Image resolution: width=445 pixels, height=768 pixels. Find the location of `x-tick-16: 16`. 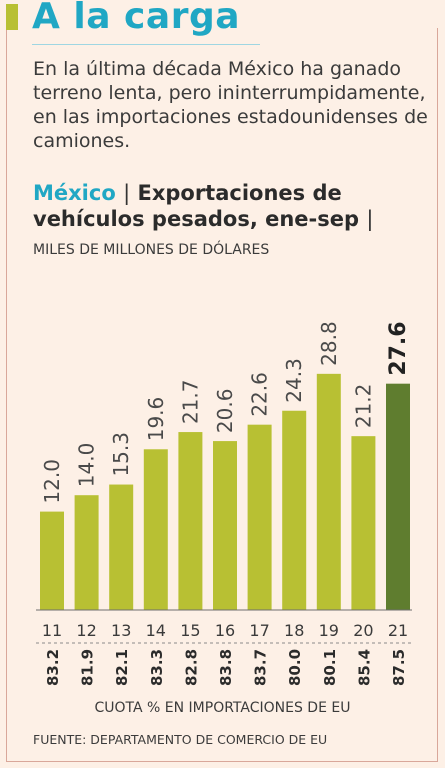

x-tick-16: 16 is located at coordinates (225, 630).